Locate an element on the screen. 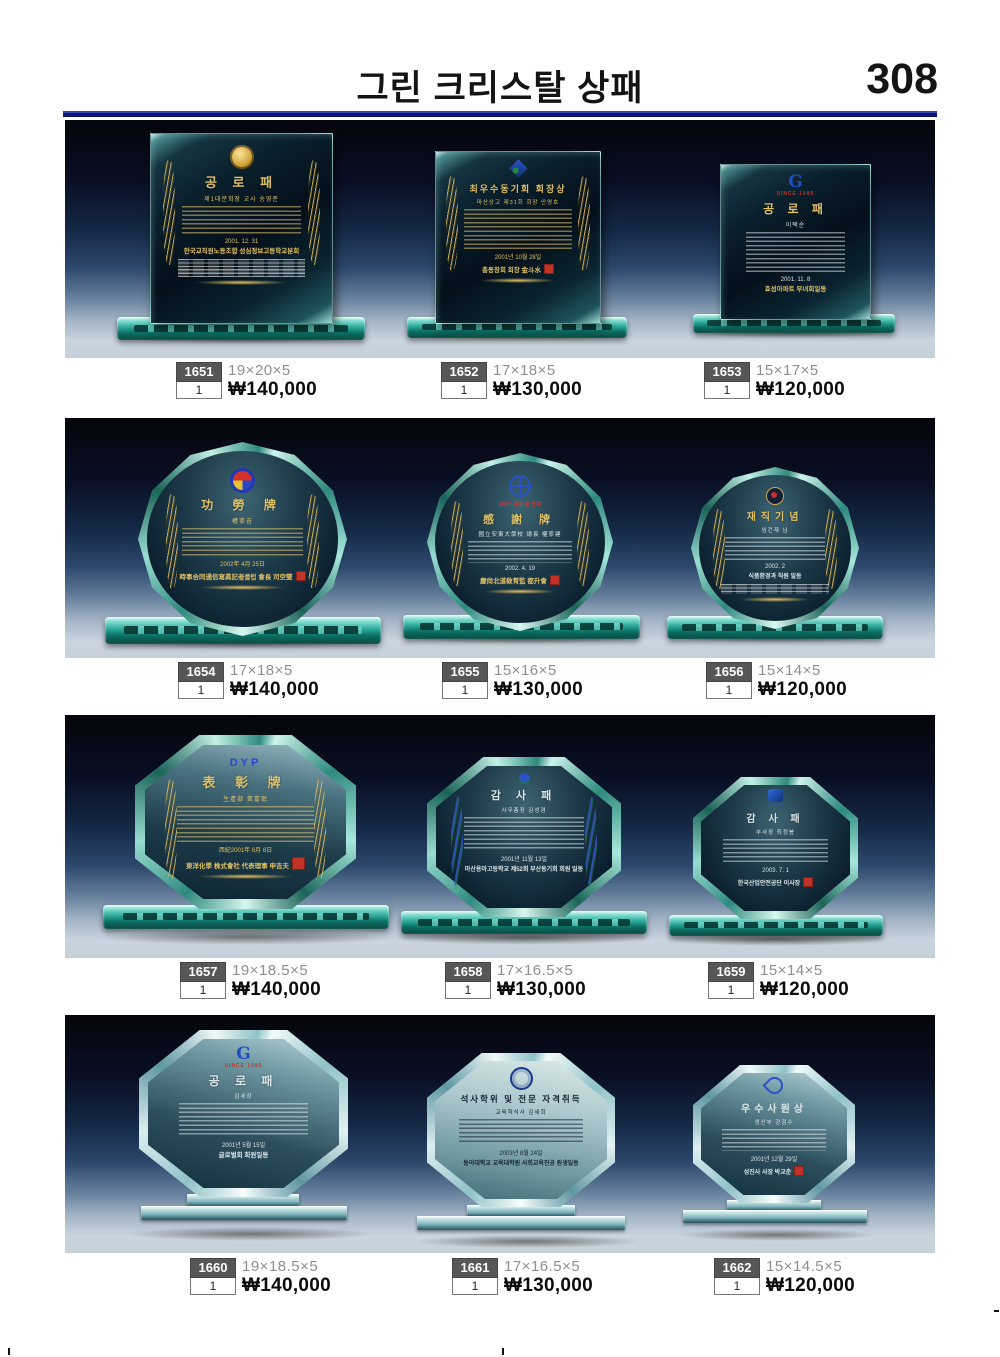 The image size is (1000, 1357). glass-base is located at coordinates (776, 925).